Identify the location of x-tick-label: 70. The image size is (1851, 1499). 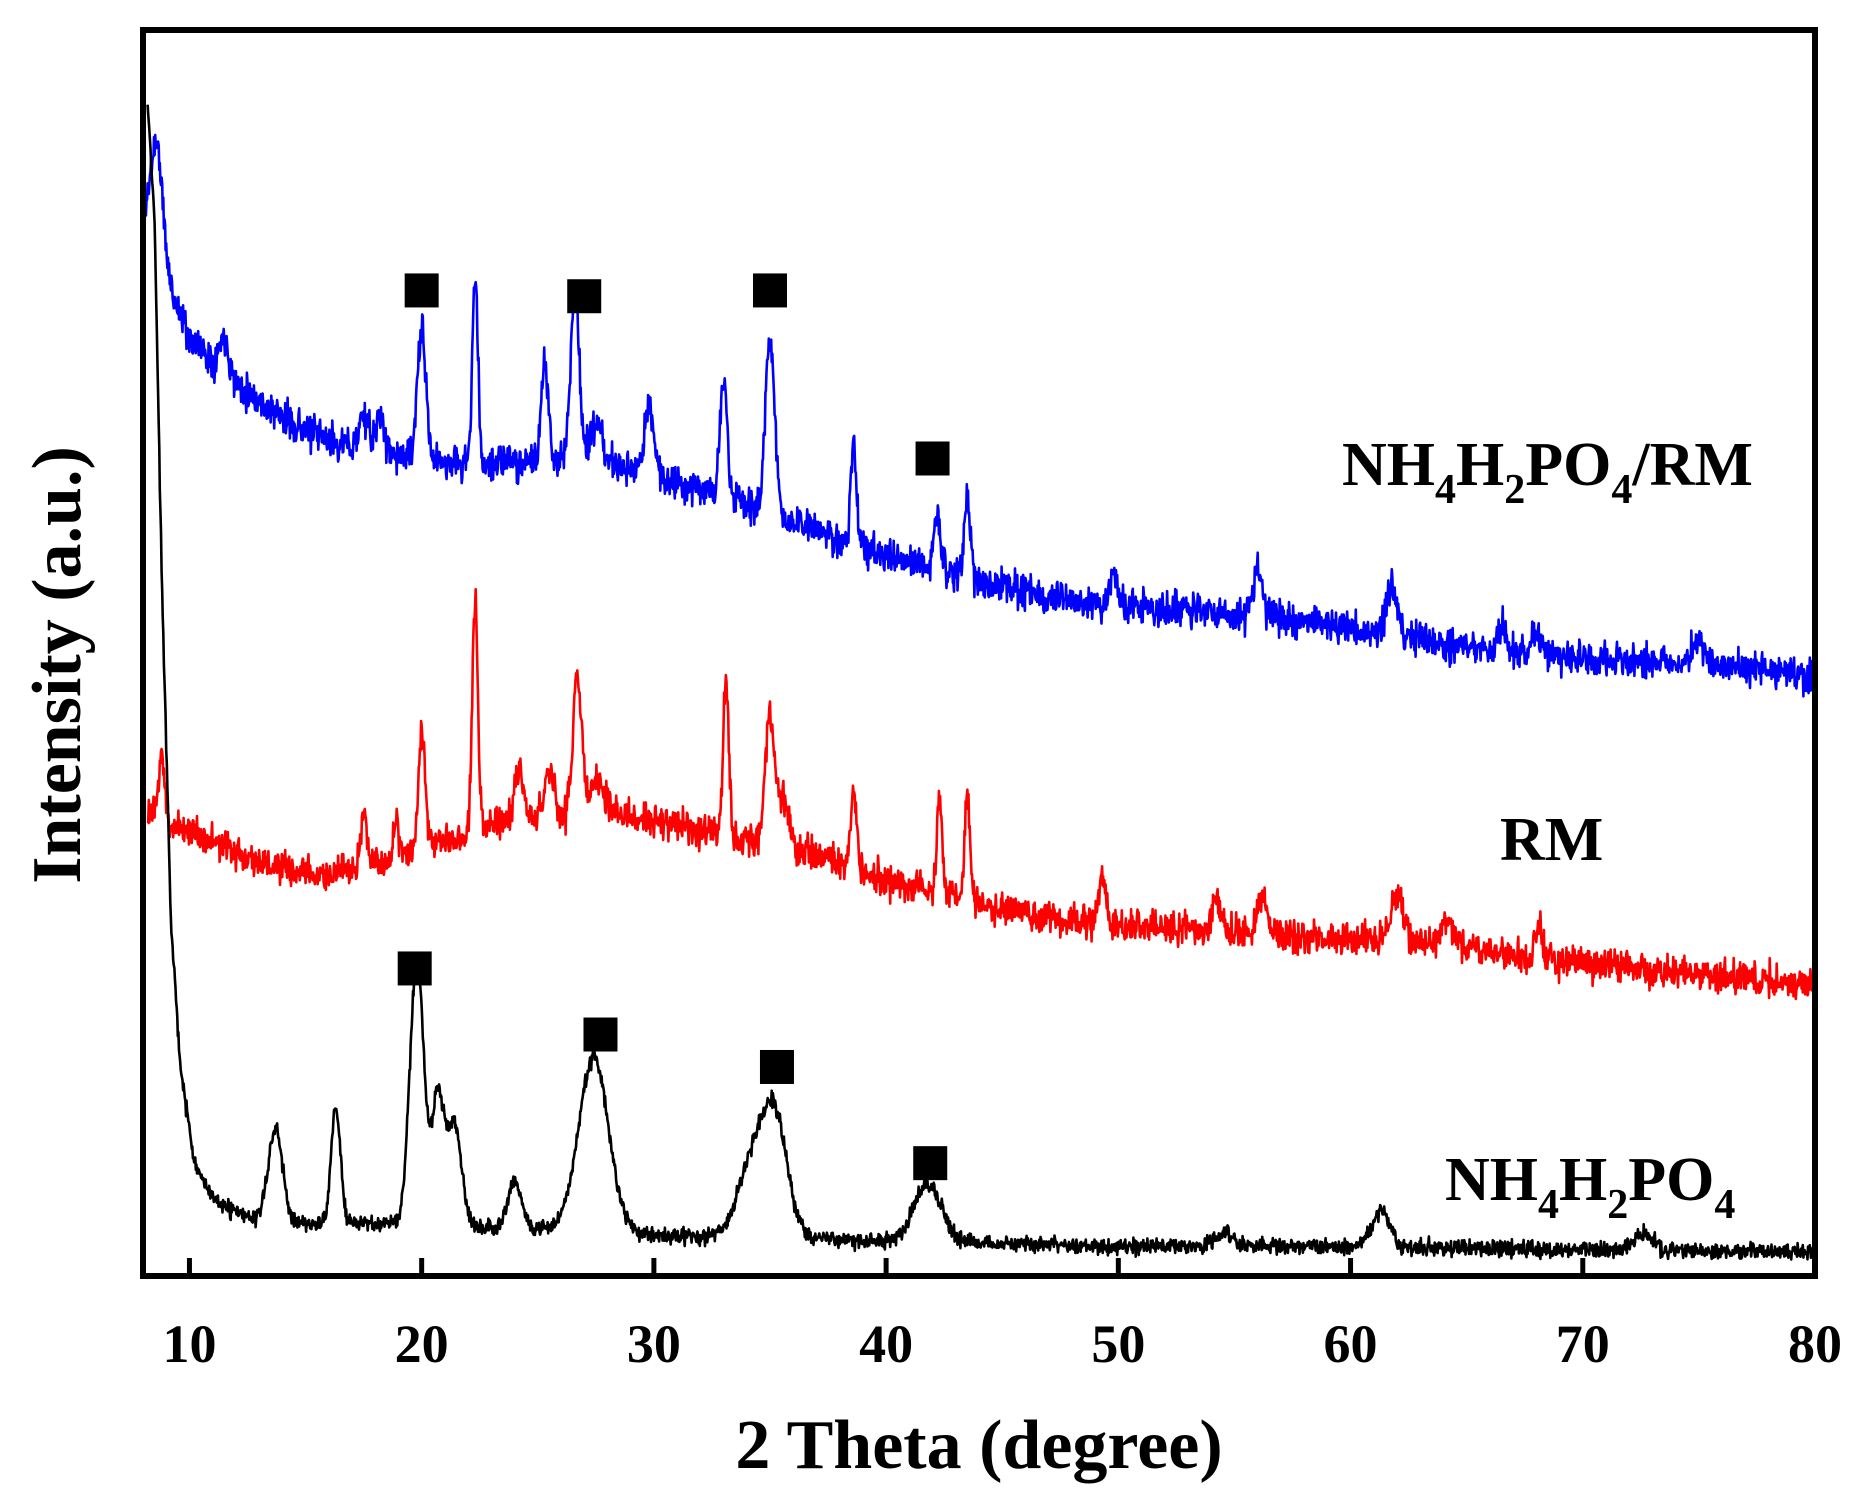
(1583, 1344).